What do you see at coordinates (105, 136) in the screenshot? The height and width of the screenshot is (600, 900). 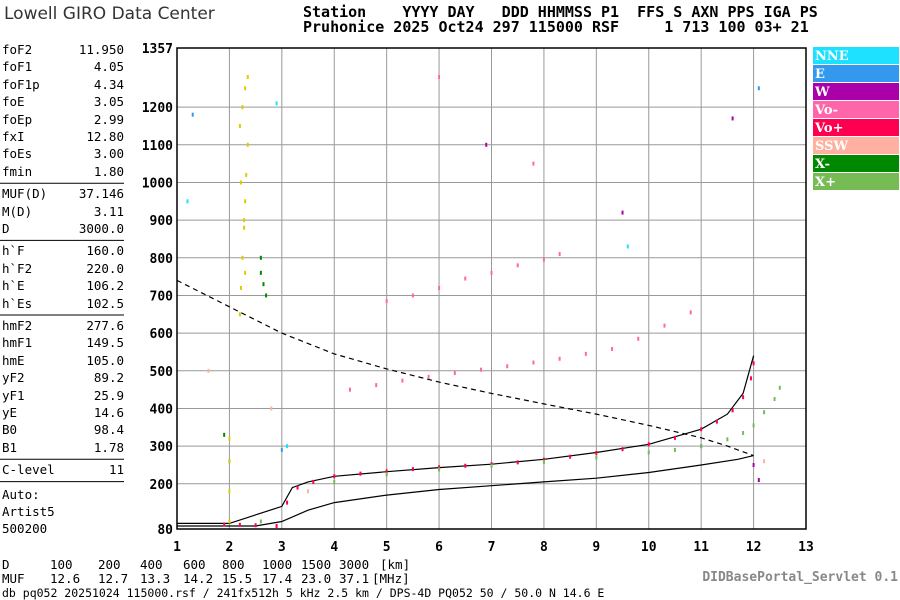 I see `param-value: 12.80` at bounding box center [105, 136].